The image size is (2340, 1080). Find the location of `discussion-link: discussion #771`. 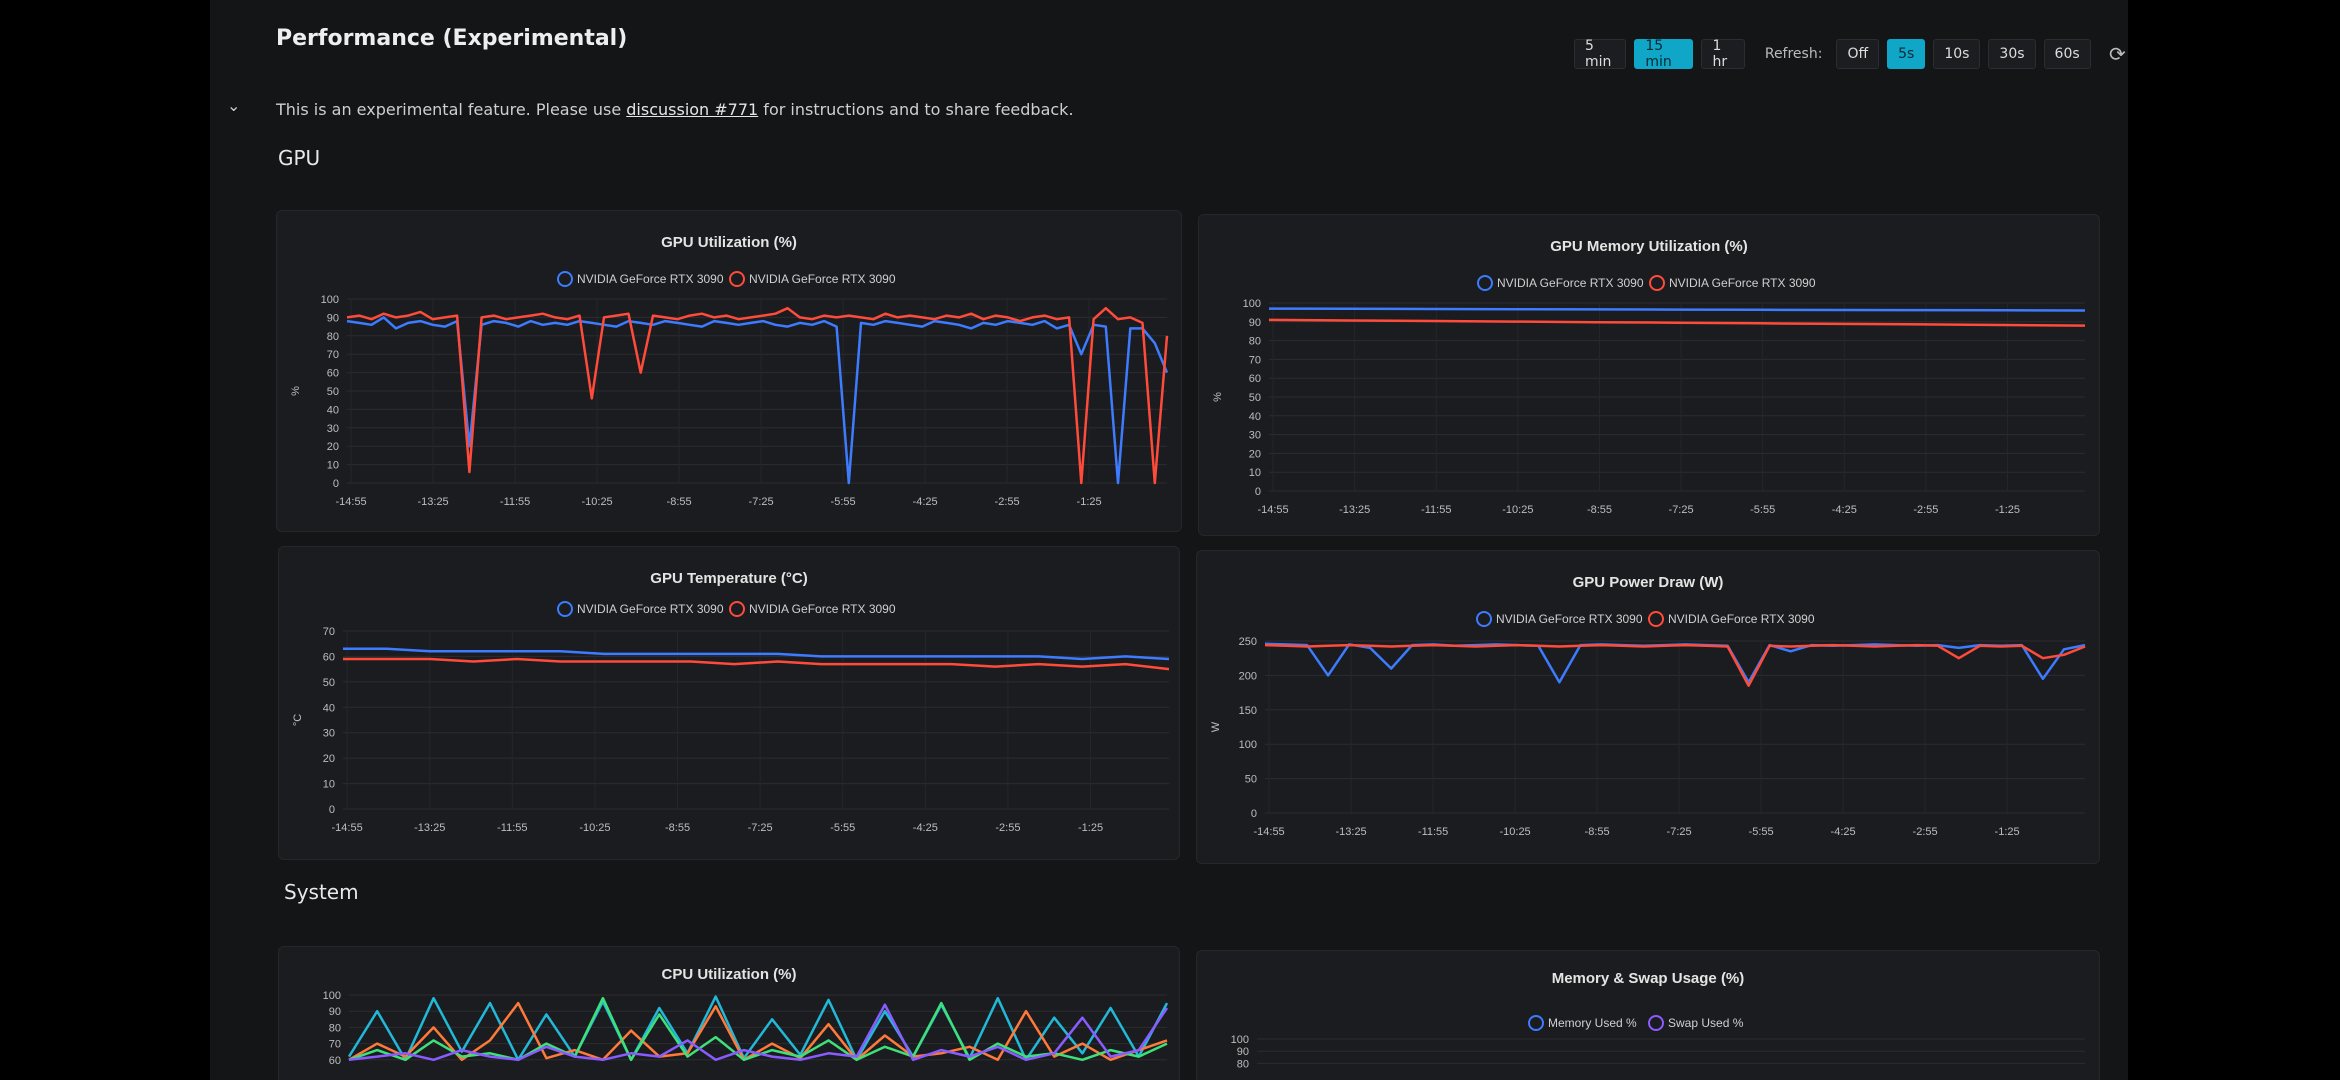

discussion-link: discussion #771 is located at coordinates (692, 109).